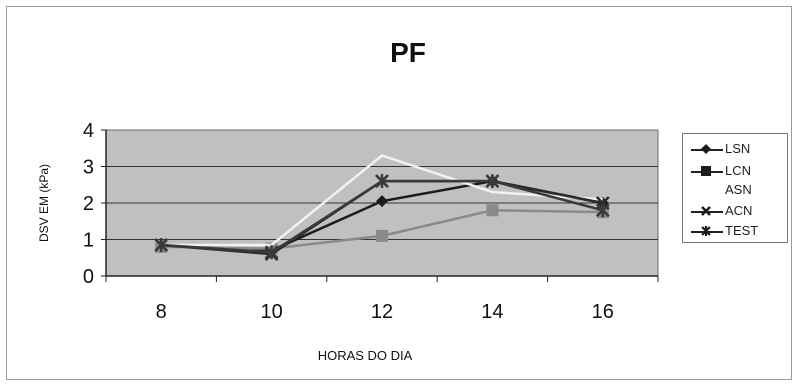  Describe the element at coordinates (88, 277) in the screenshot. I see `y-tick-label: 0` at that location.